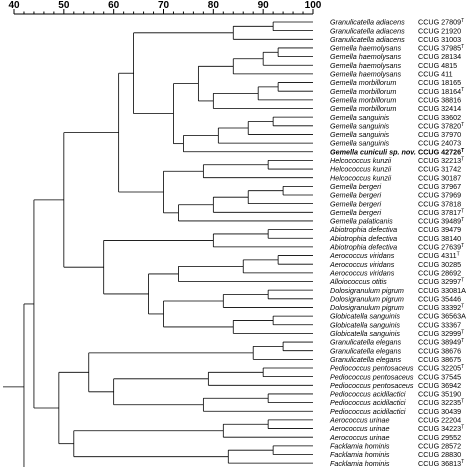 This screenshot has width=474, height=467. I want to click on strain-label: CCUG 33081A, so click(442, 290).